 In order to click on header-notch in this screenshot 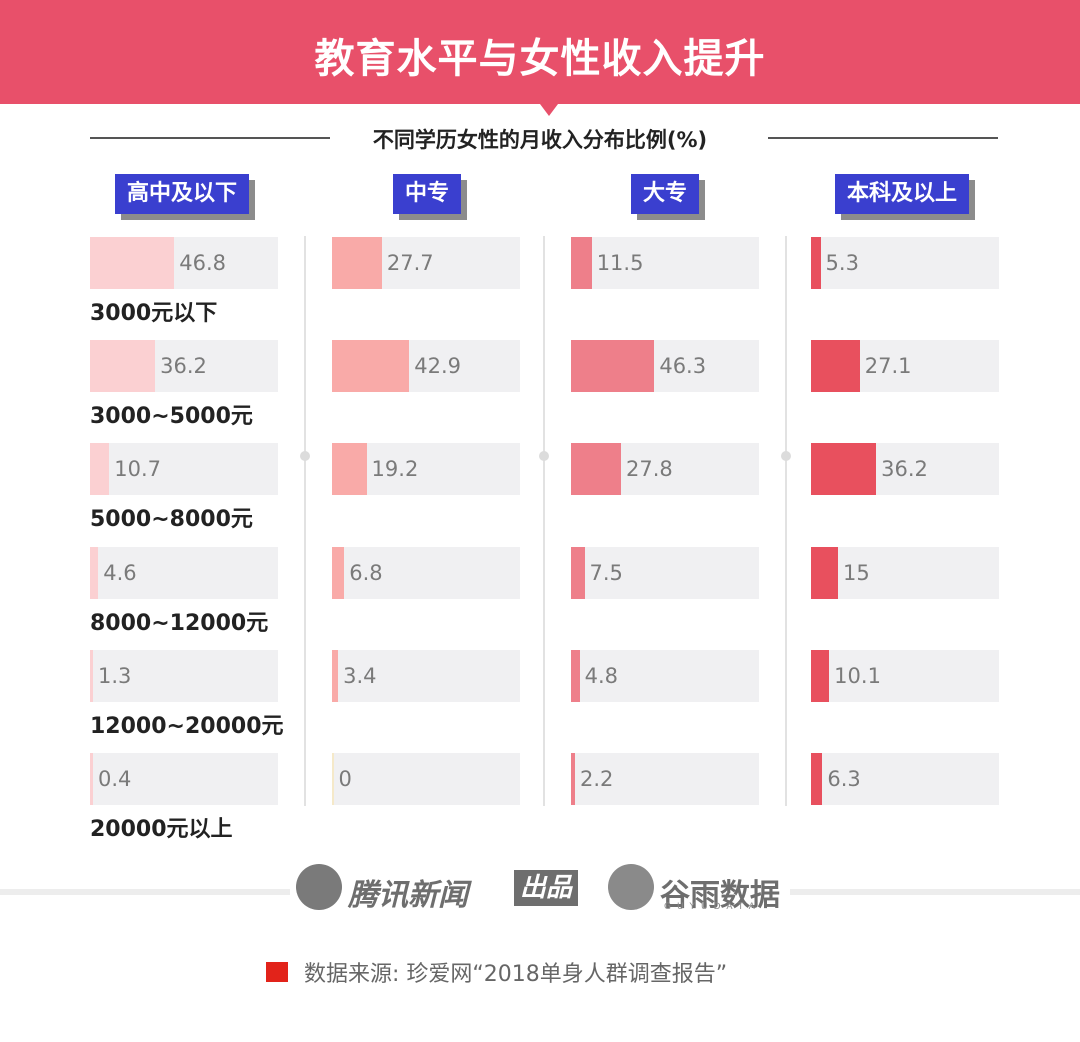, I will do `click(549, 110)`.